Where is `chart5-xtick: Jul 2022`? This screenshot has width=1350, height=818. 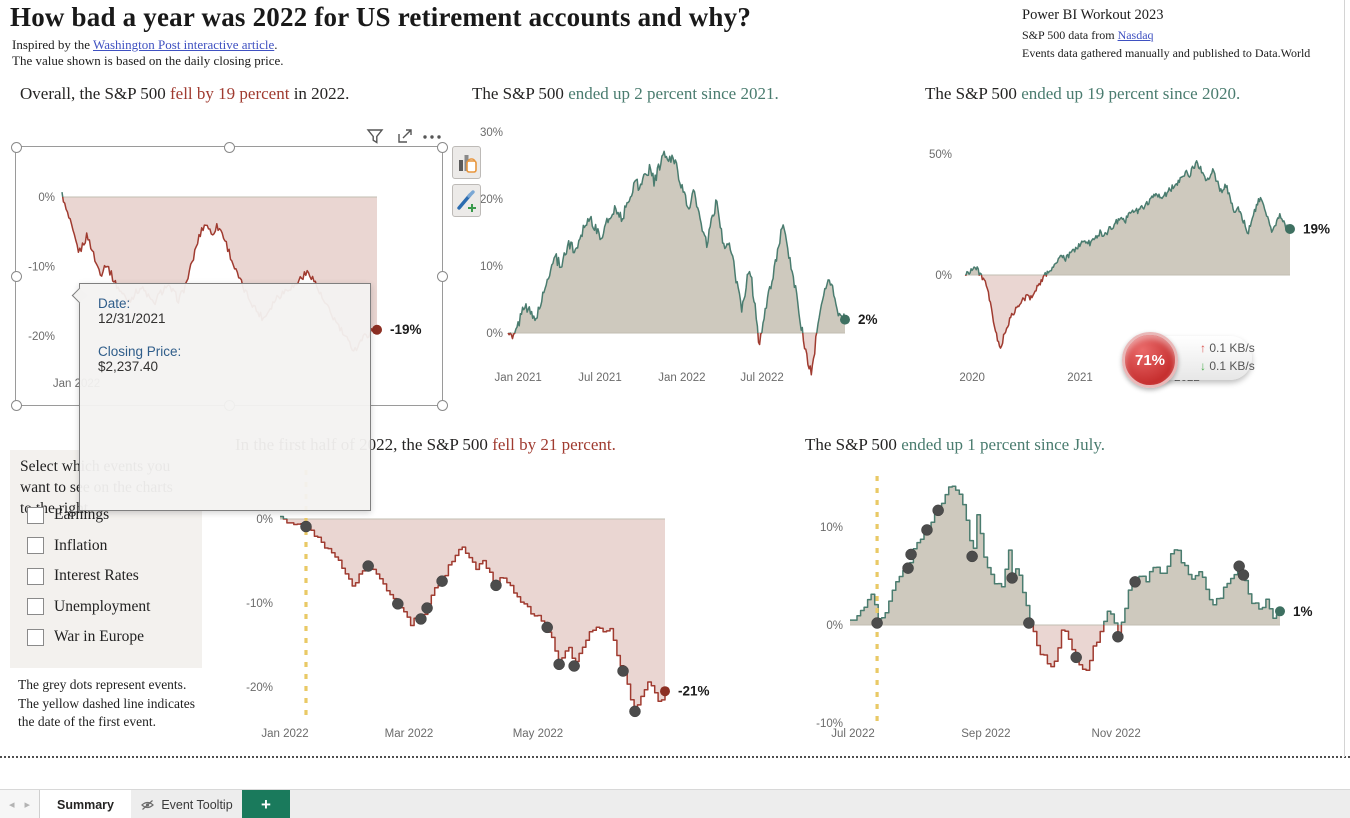 chart5-xtick: Jul 2022 is located at coordinates (852, 734).